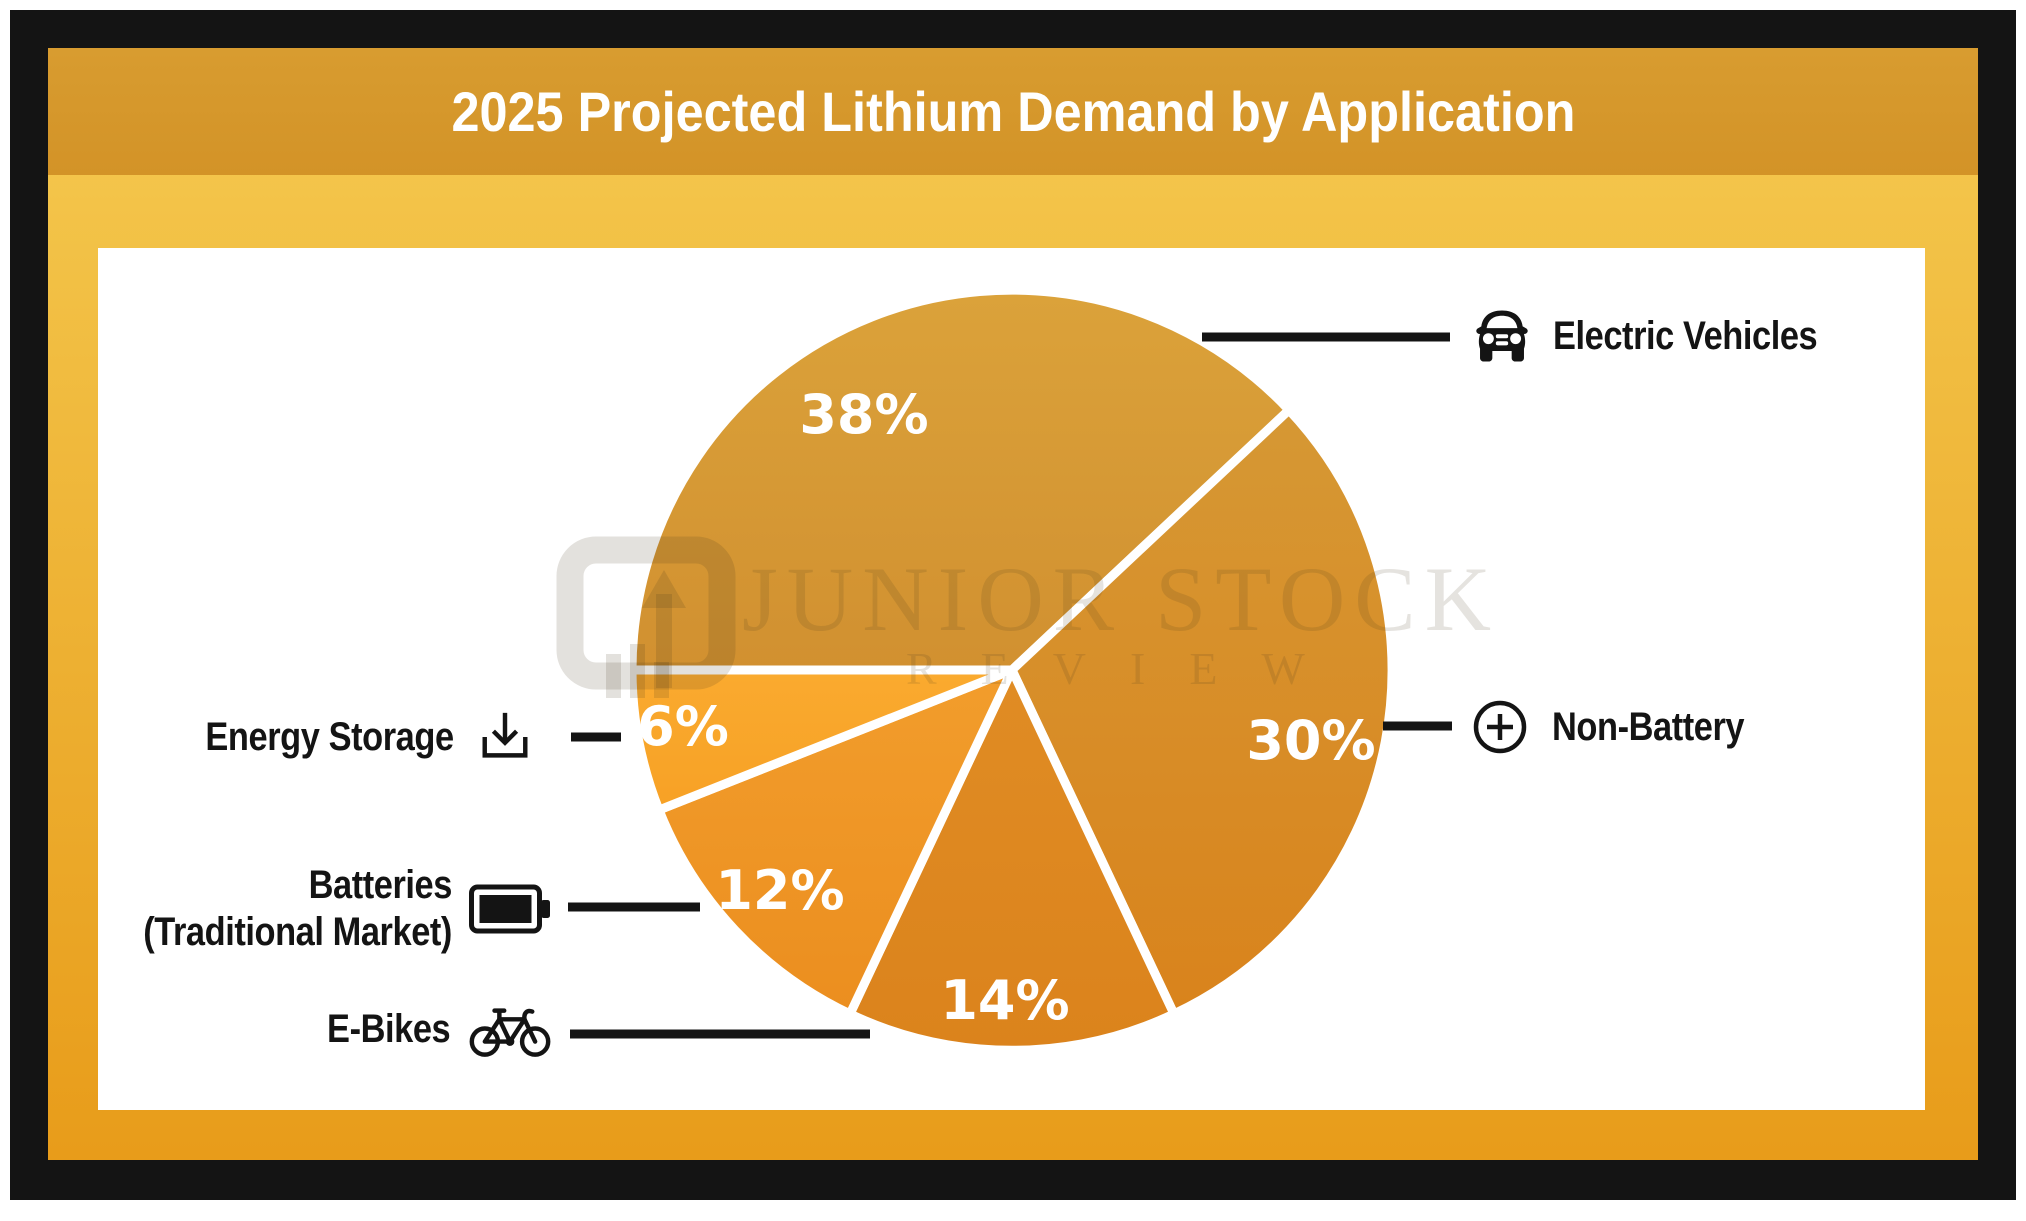 The width and height of the screenshot is (2026, 1221). What do you see at coordinates (822, 740) in the screenshot?
I see `pie-slice-energy-storage` at bounding box center [822, 740].